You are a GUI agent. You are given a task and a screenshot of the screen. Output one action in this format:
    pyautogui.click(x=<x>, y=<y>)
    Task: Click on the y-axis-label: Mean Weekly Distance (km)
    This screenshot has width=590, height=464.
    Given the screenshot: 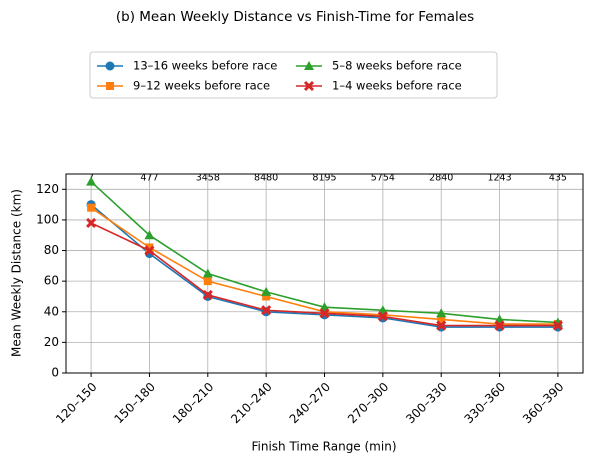 What is the action you would take?
    pyautogui.click(x=17, y=273)
    